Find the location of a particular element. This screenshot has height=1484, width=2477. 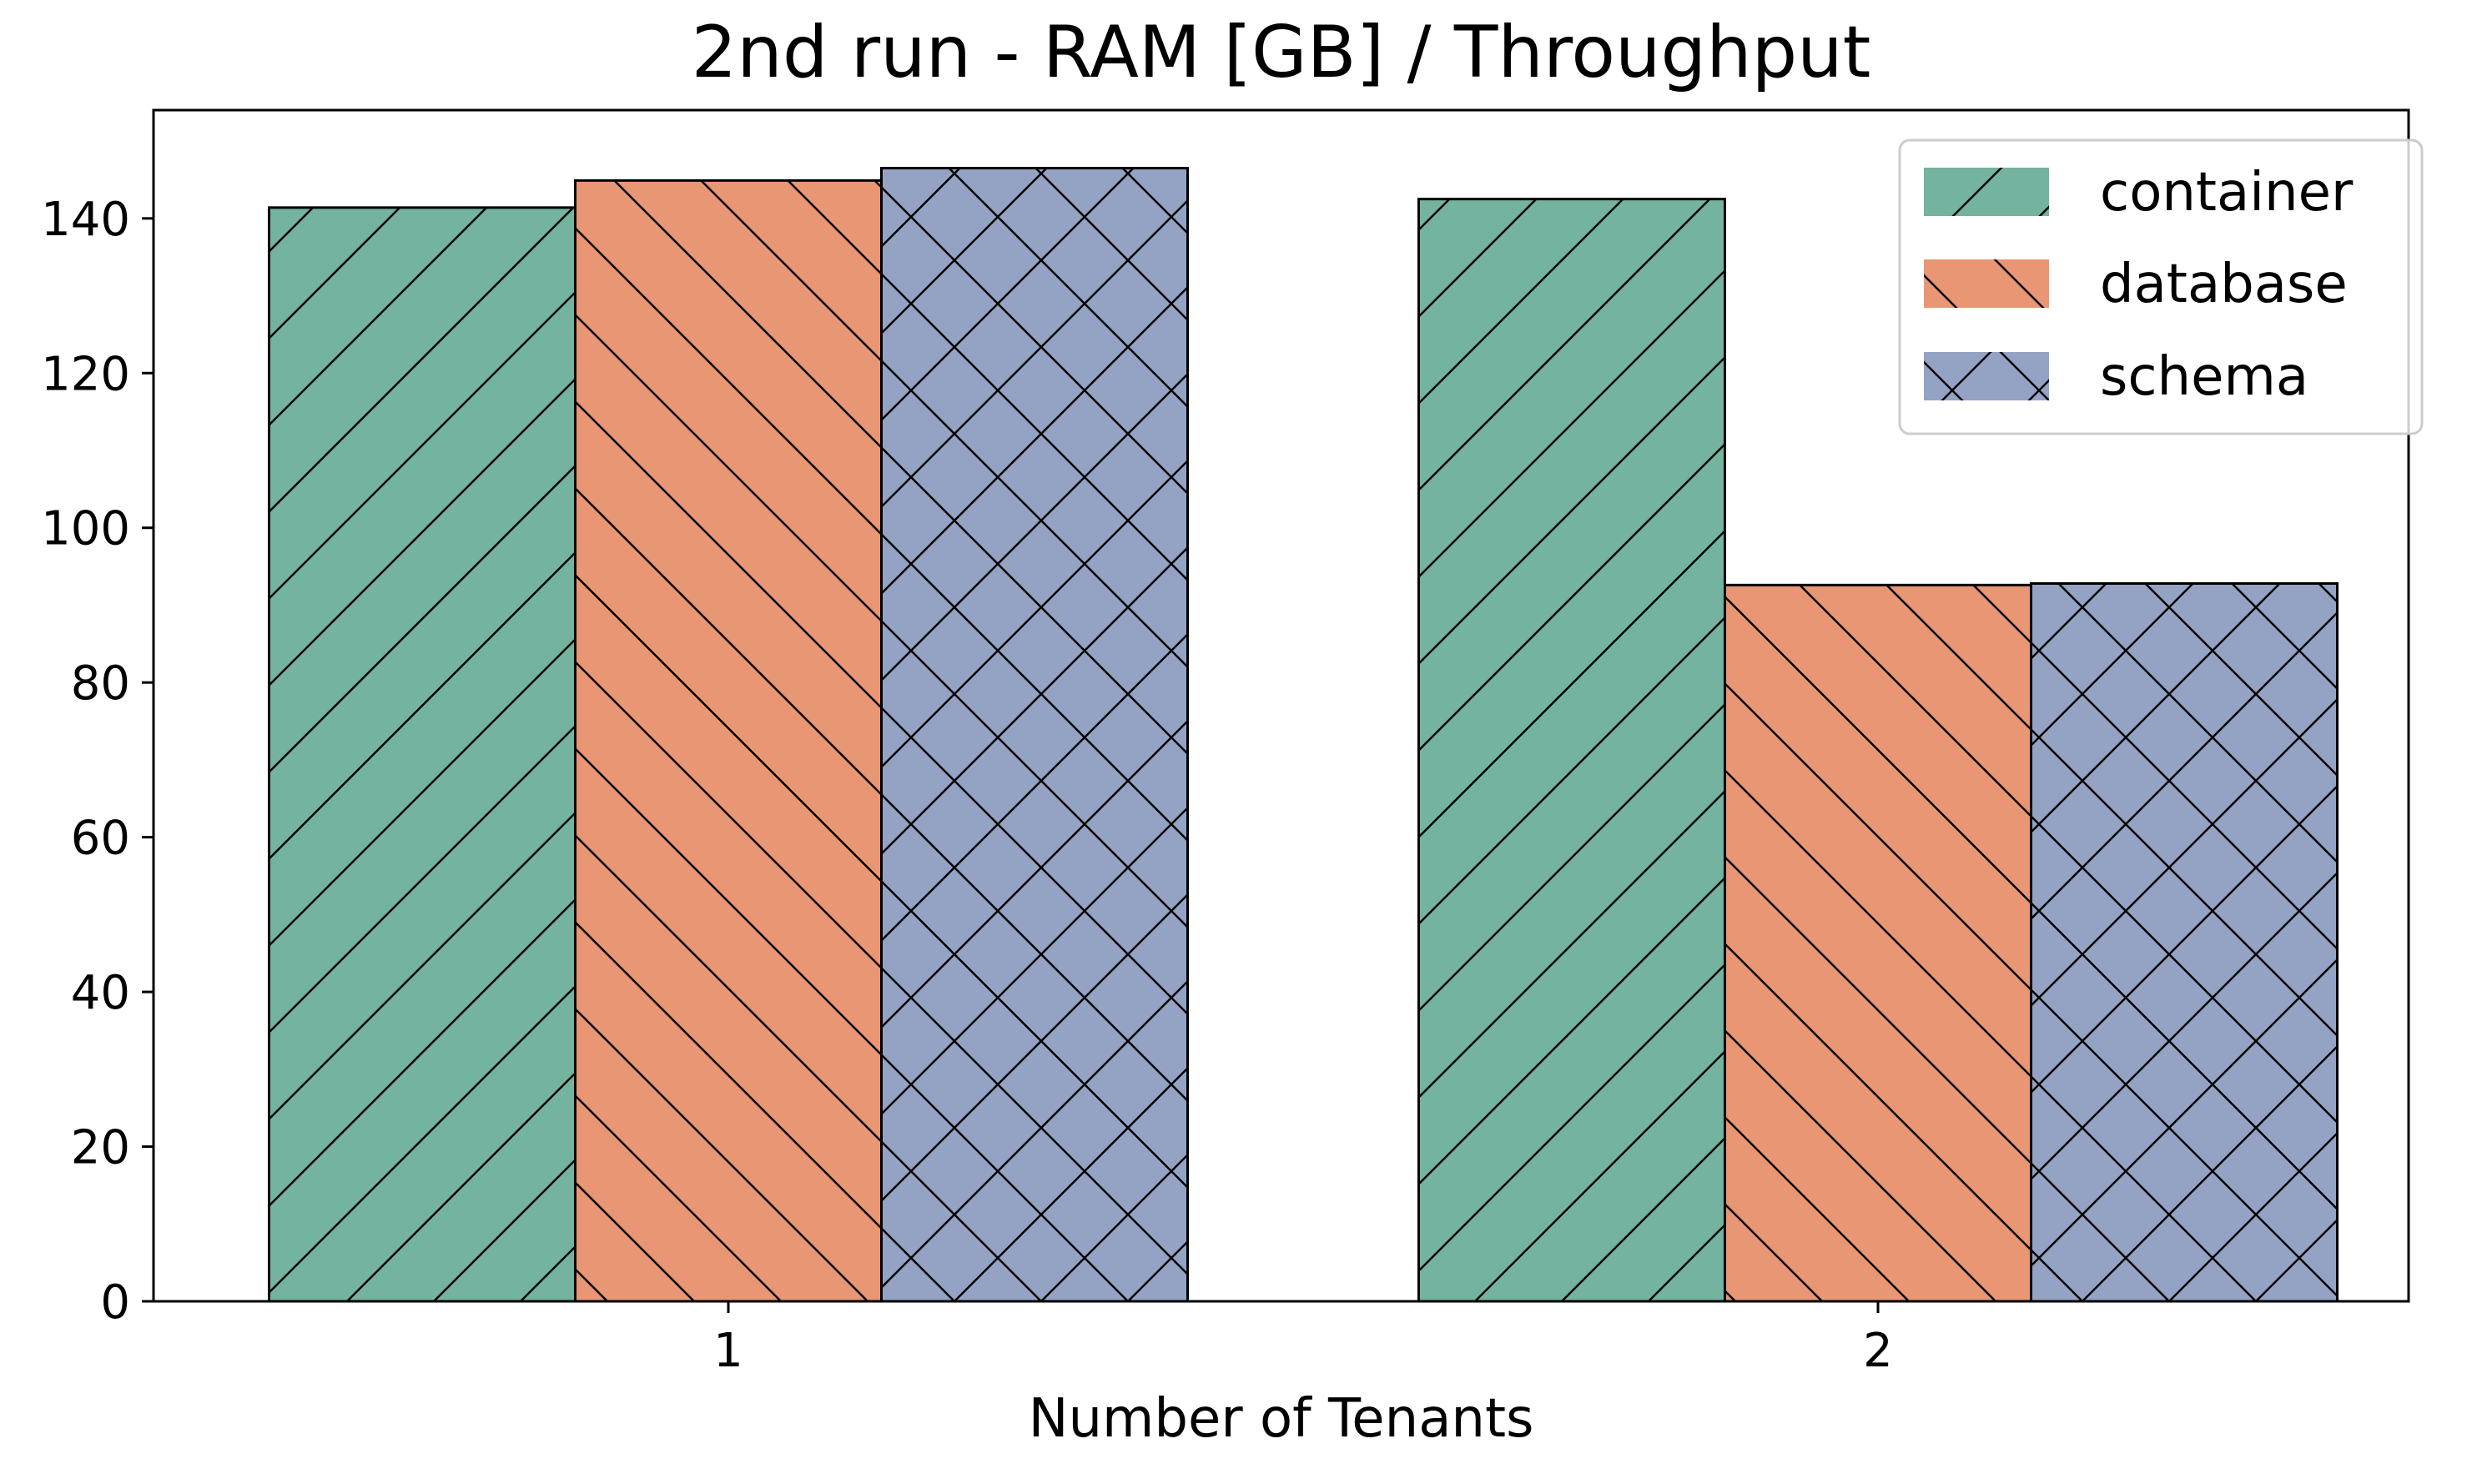

legend-item-database: database is located at coordinates (2136, 285).